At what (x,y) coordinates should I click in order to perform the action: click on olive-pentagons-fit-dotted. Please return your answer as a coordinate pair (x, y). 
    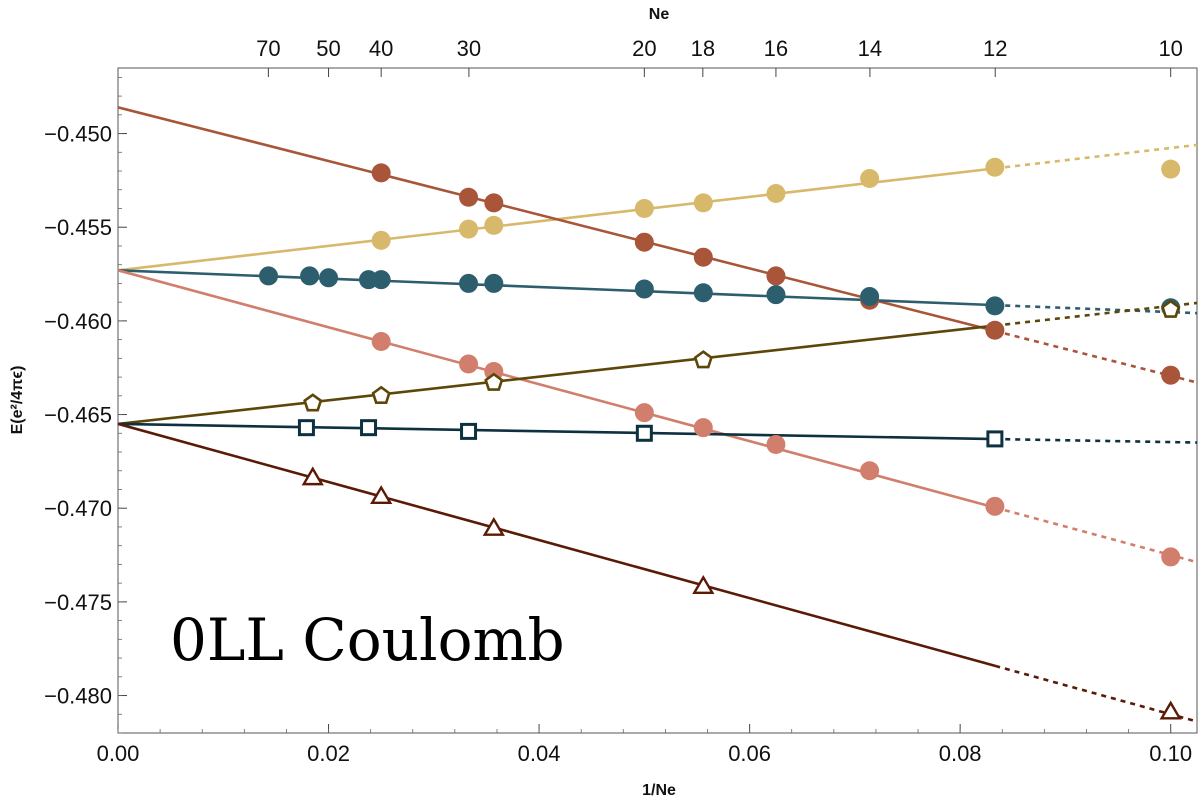
    Looking at the image, I should click on (1096, 314).